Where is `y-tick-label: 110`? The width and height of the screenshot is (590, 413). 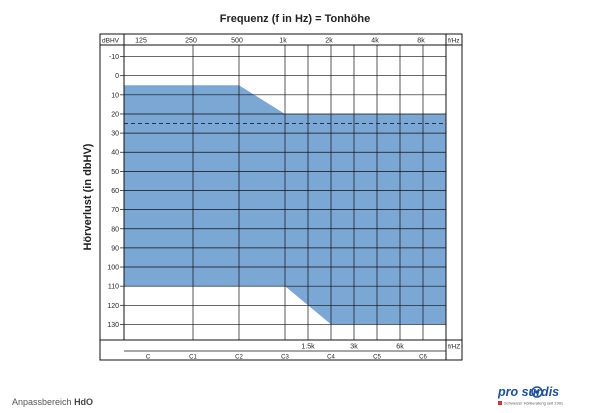 y-tick-label: 110 is located at coordinates (113, 287).